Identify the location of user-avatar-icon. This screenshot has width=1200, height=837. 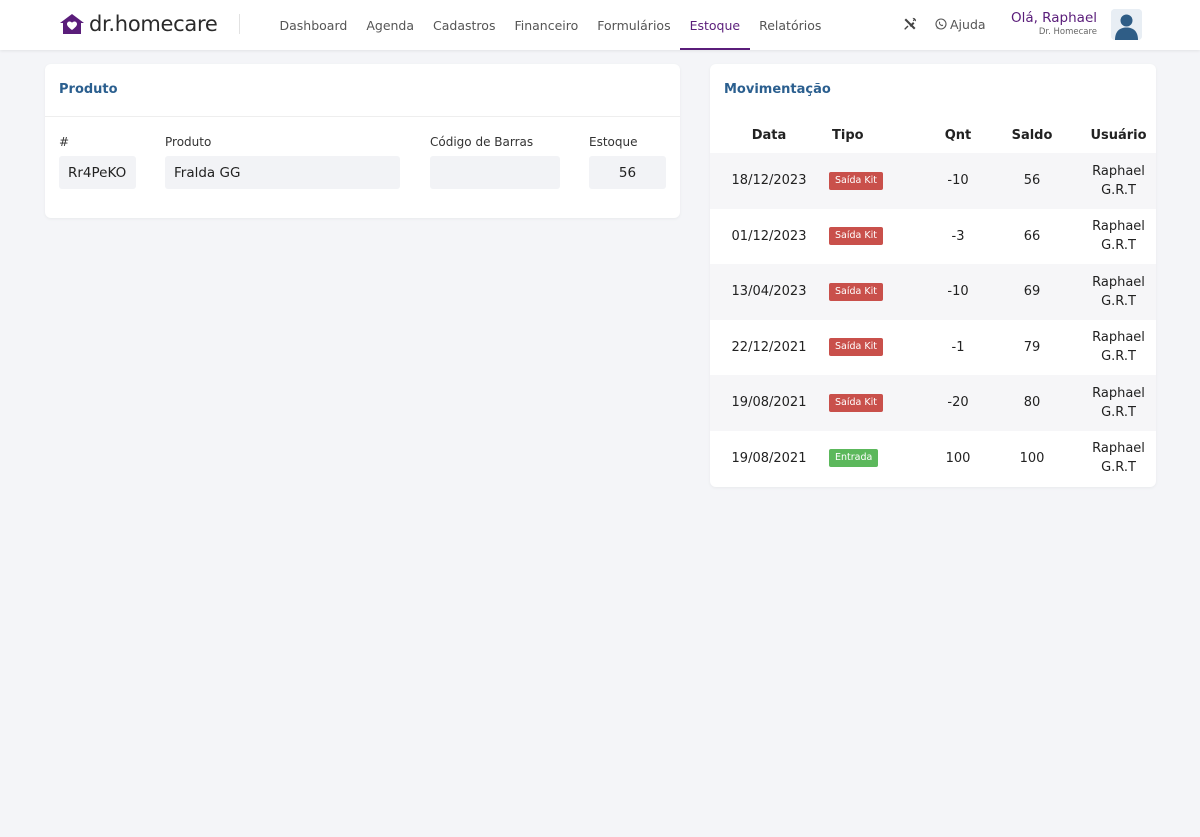
(1126, 24).